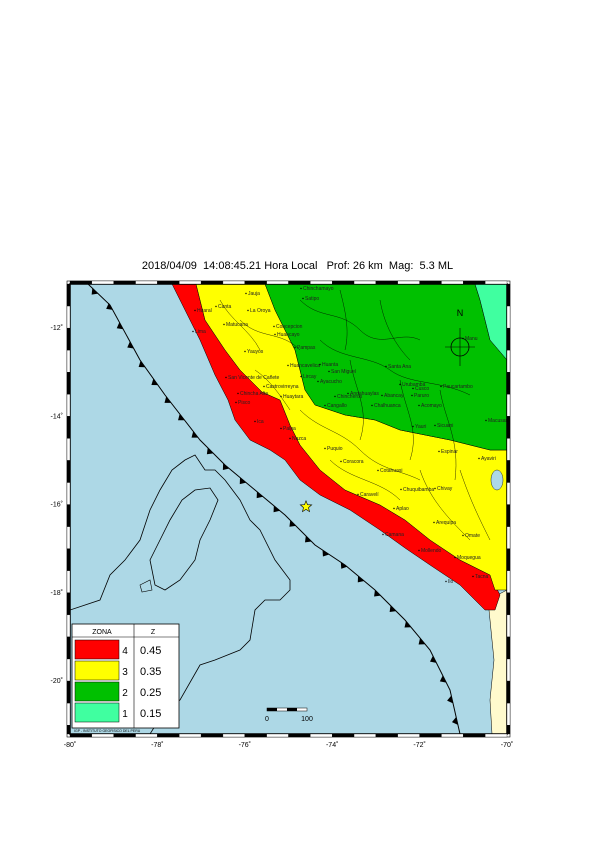 The height and width of the screenshot is (842, 595). What do you see at coordinates (445, 489) in the screenshot?
I see `place-label: Chivay` at bounding box center [445, 489].